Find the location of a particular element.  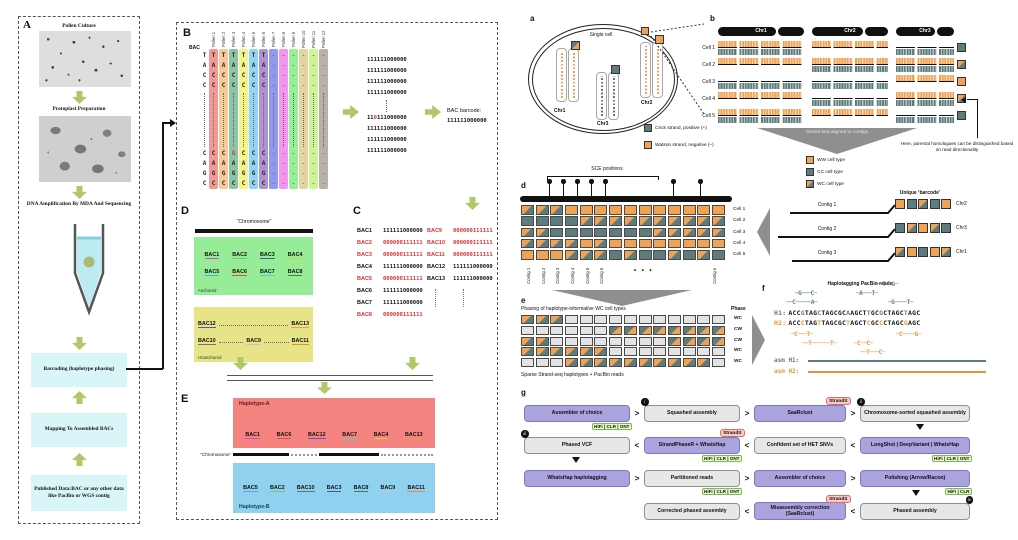

cell-label: Cell 1 is located at coordinates (739, 209).